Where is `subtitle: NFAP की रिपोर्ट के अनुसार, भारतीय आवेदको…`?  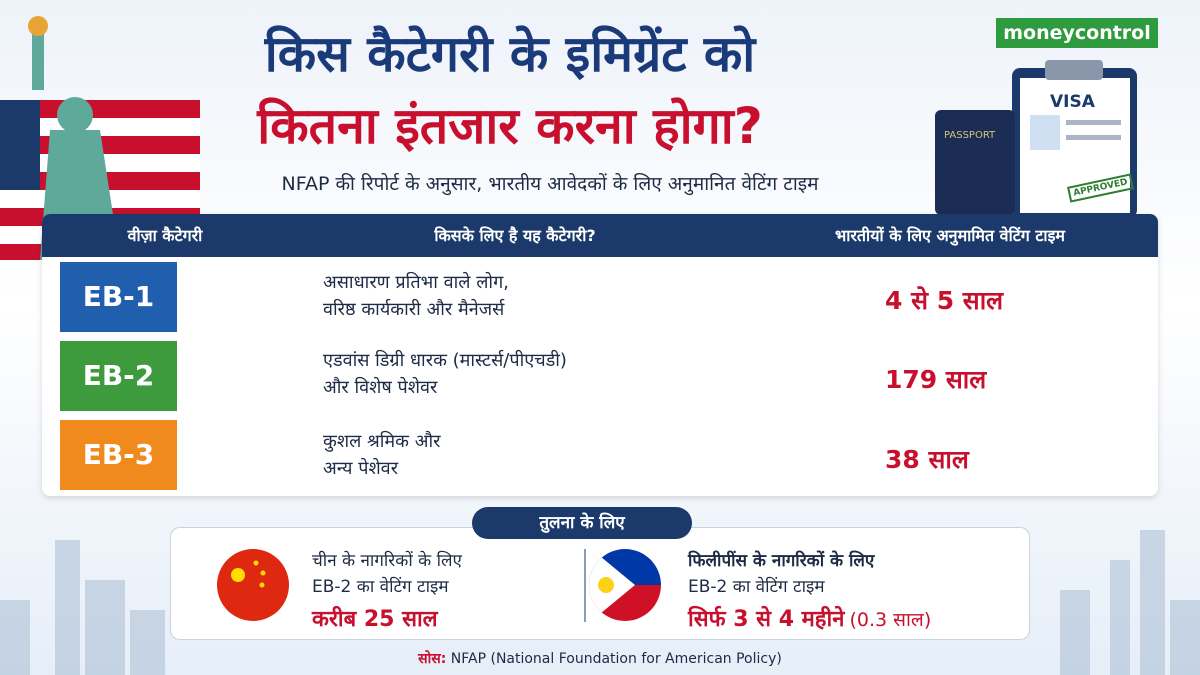 subtitle: NFAP की रिपोर्ट के अनुसार, भारतीय आवेदको… is located at coordinates (550, 184).